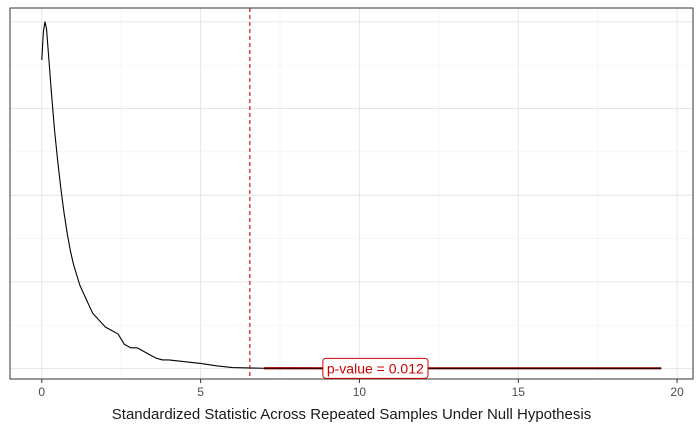 This screenshot has height=432, width=700. Describe the element at coordinates (41, 392) in the screenshot. I see `x-tick-label: 0` at that location.